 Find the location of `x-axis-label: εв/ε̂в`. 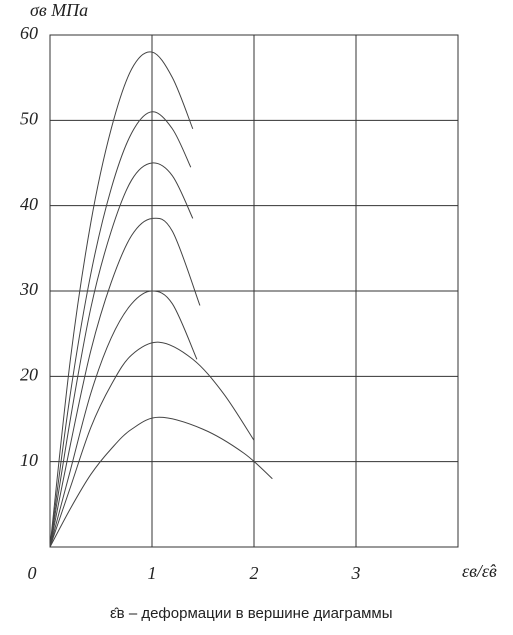

x-axis-label: εв/ε̂в is located at coordinates (479, 571).